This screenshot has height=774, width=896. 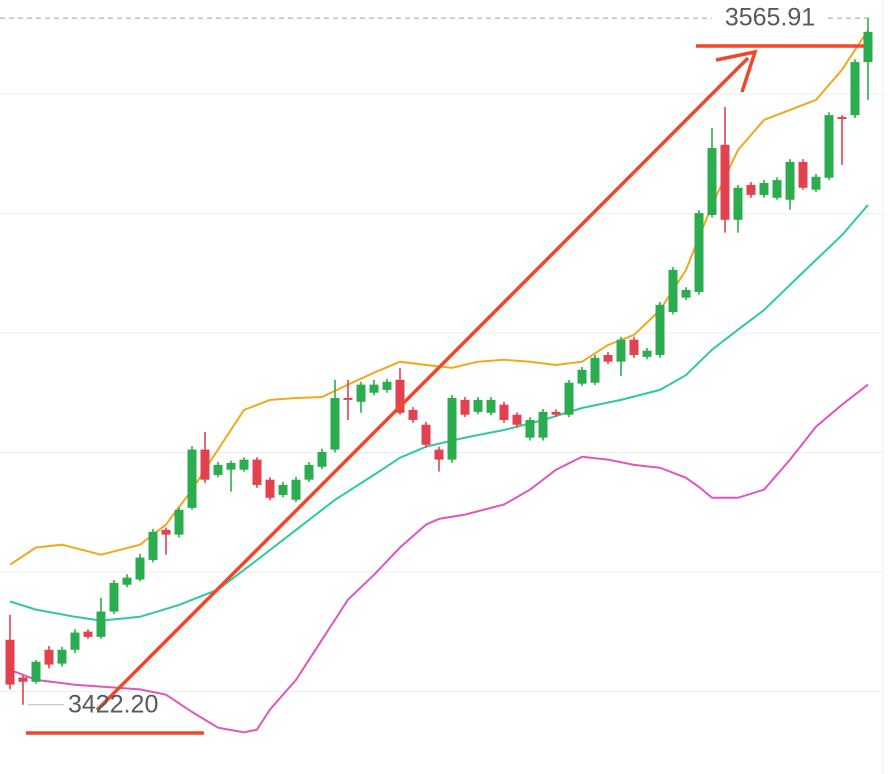 I want to click on price-label: 3565.91, so click(x=770, y=18).